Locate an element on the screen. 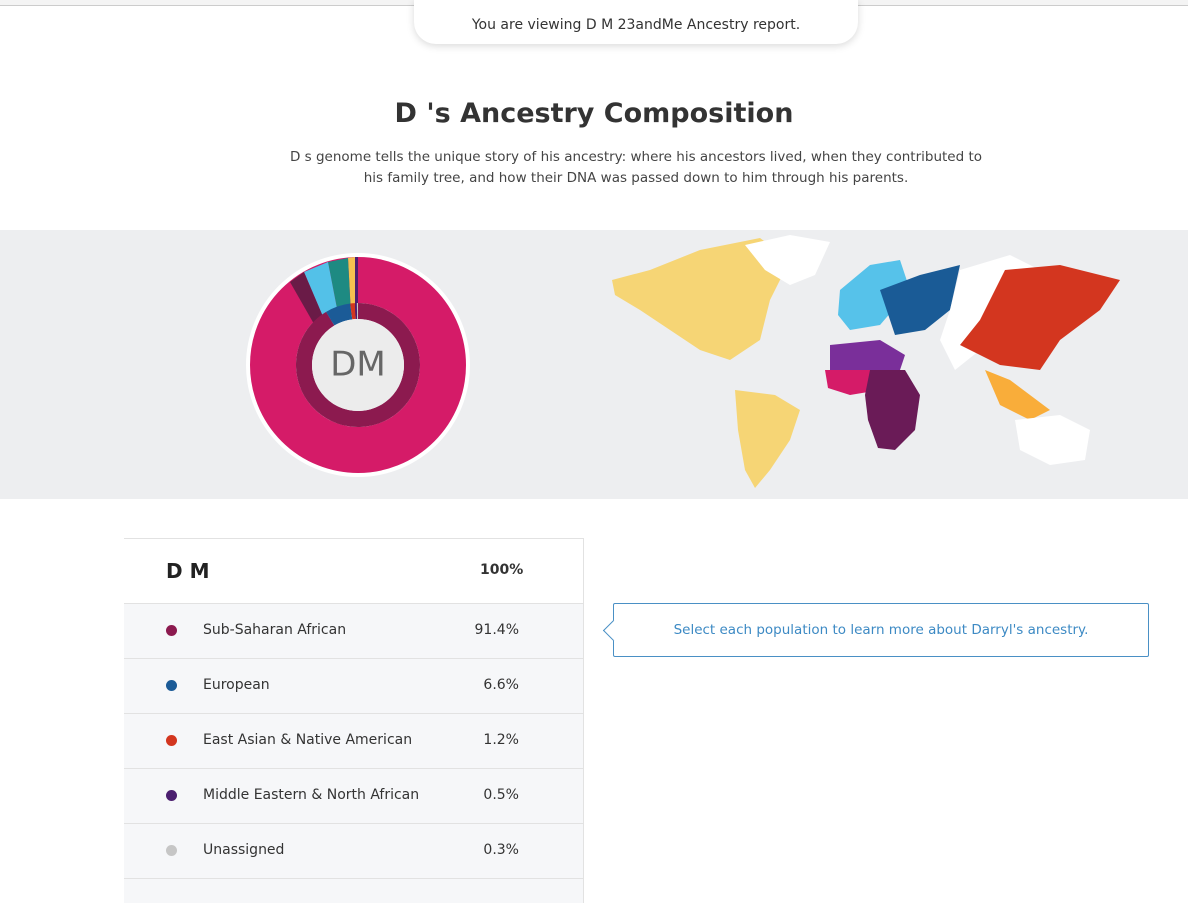  population-name: Sub-Saharan African is located at coordinates (275, 630).